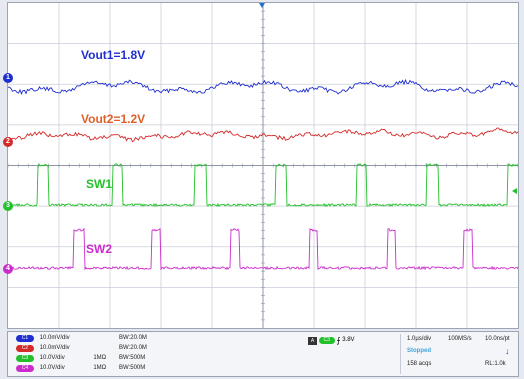 This screenshot has height=379, width=524. I want to click on ch2-scale: 10.0mV/div, so click(54, 348).